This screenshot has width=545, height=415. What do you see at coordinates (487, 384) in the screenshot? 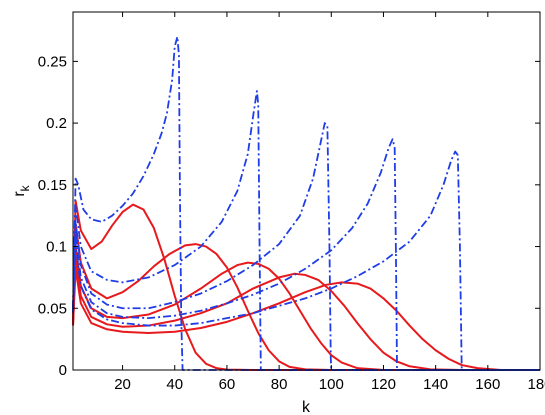
I see `x-tick-label-160: 160` at bounding box center [487, 384].